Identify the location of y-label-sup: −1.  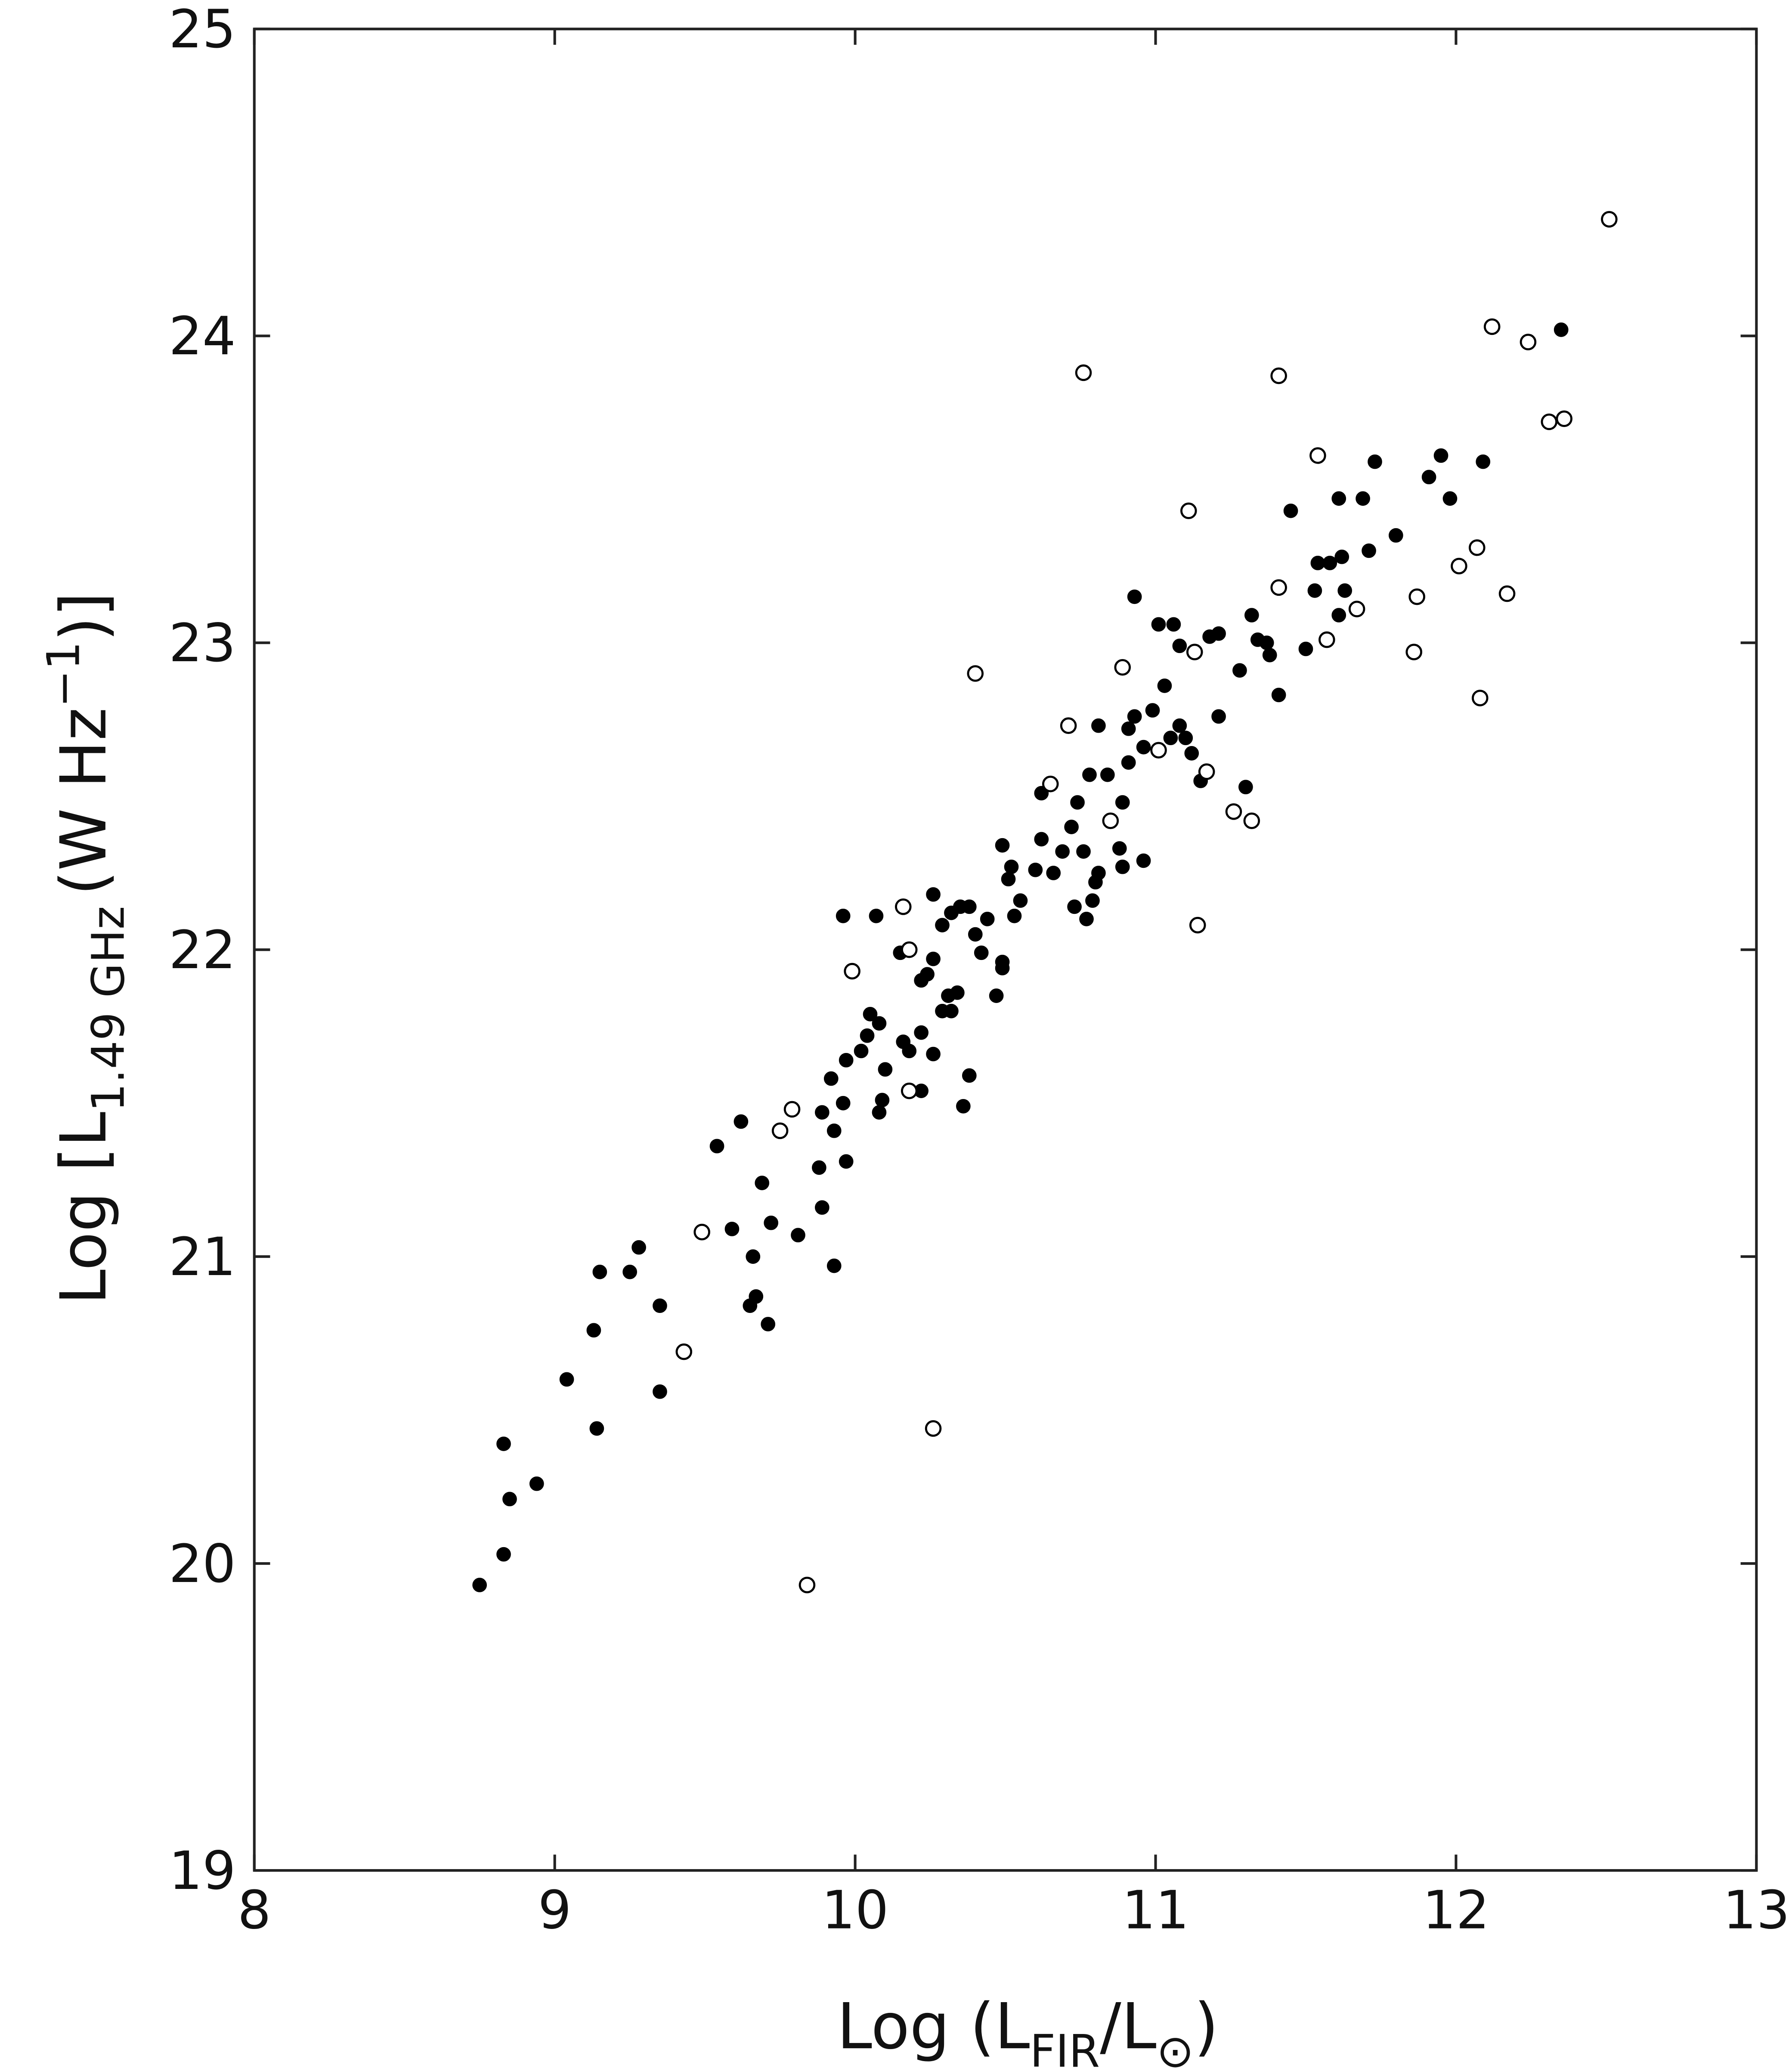
(63, 674).